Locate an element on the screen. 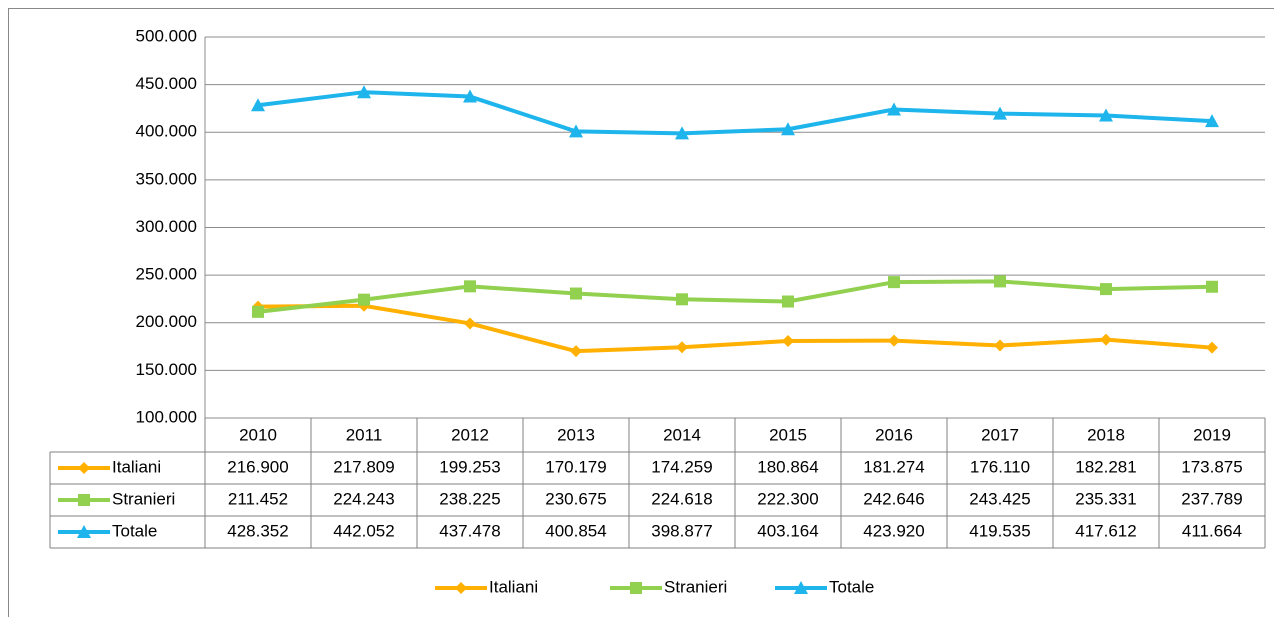 The width and height of the screenshot is (1274, 617). table-value: 403.164 is located at coordinates (787, 530).